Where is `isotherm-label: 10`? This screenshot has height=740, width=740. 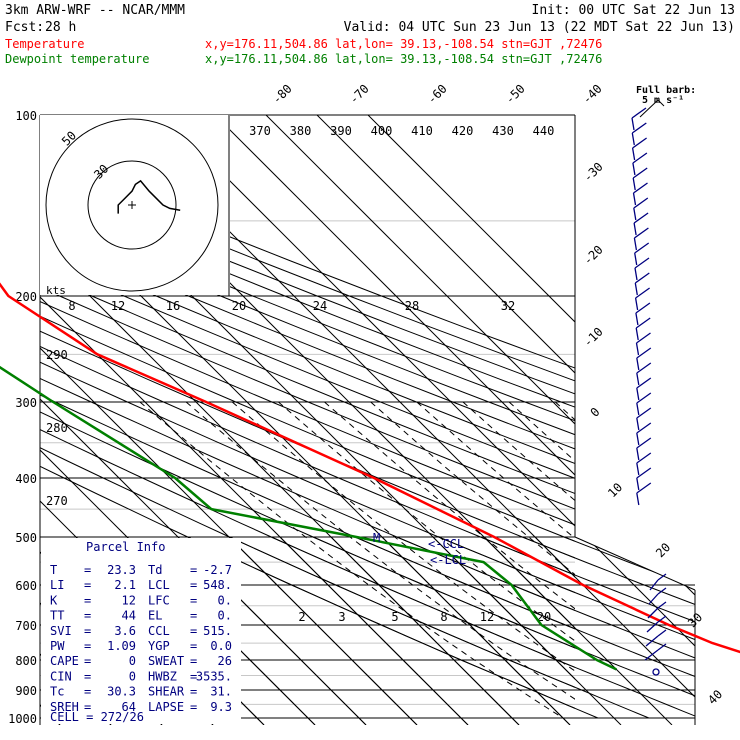 isotherm-label: 10 is located at coordinates (615, 490).